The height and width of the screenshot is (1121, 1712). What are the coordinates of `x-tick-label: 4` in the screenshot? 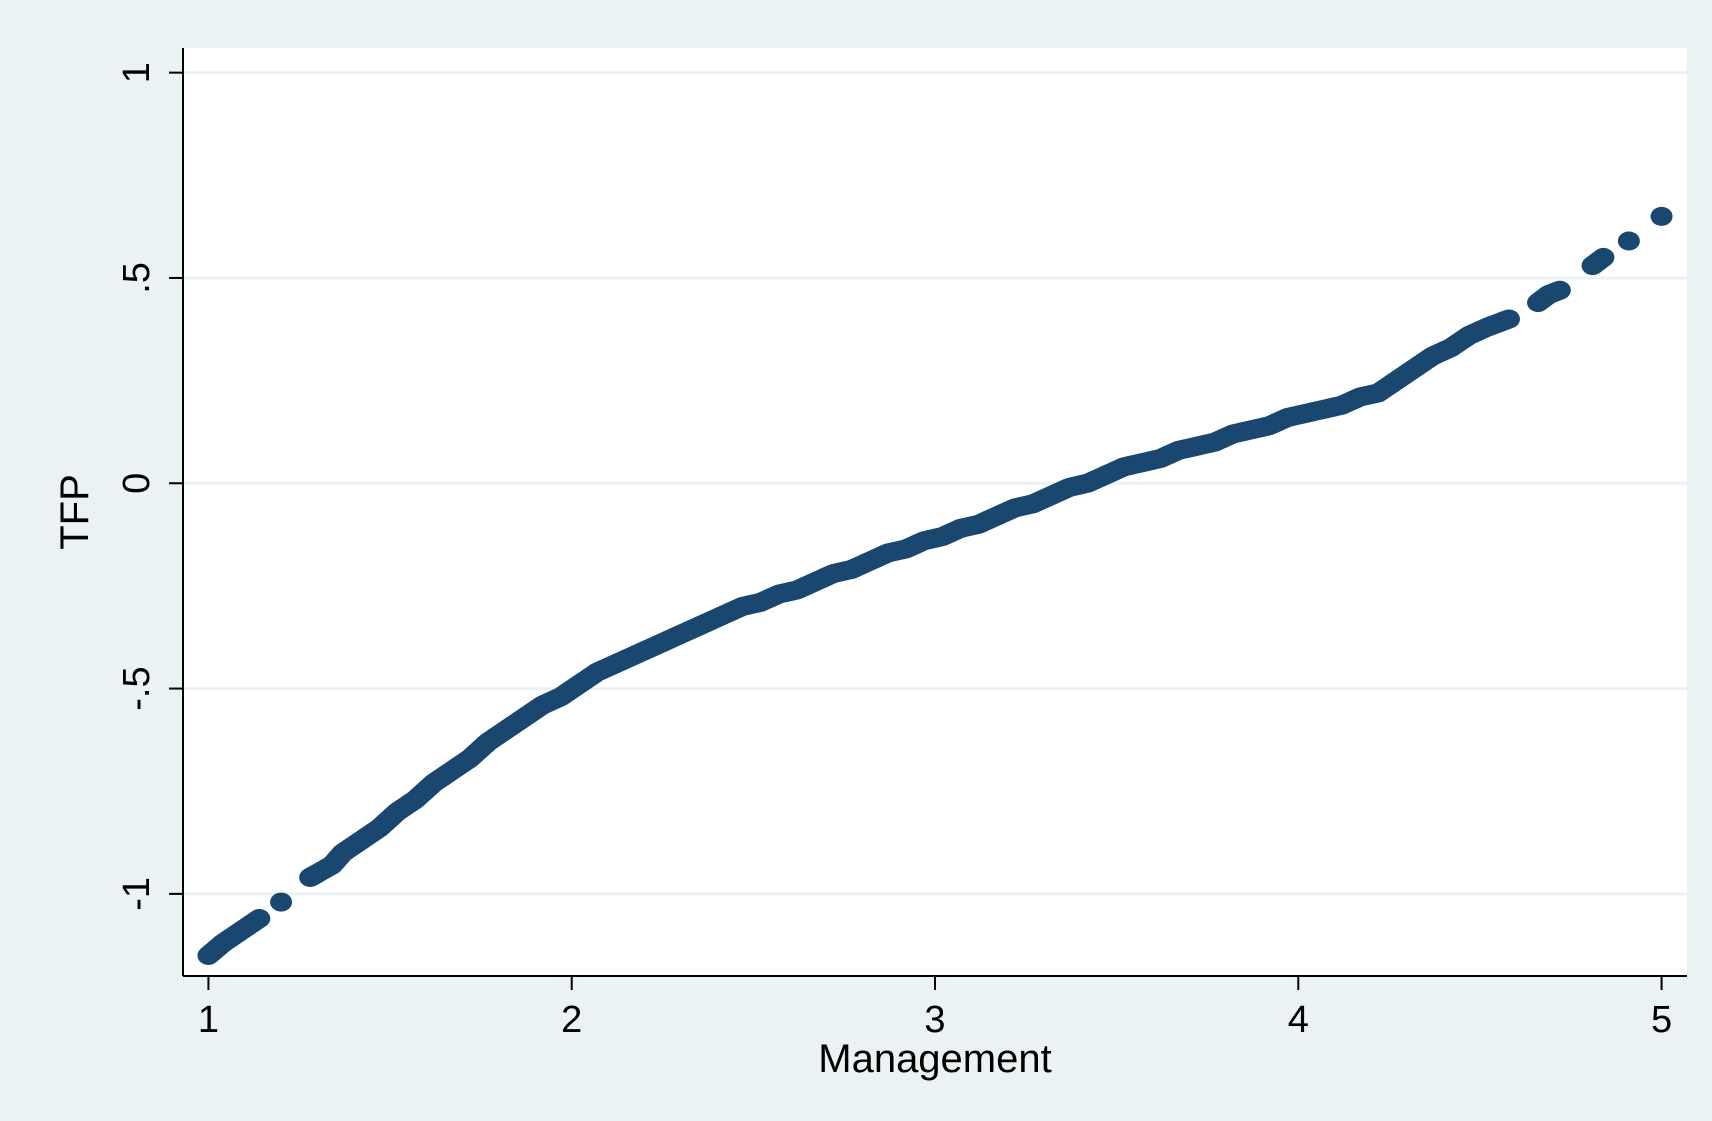 It's located at (1298, 1020).